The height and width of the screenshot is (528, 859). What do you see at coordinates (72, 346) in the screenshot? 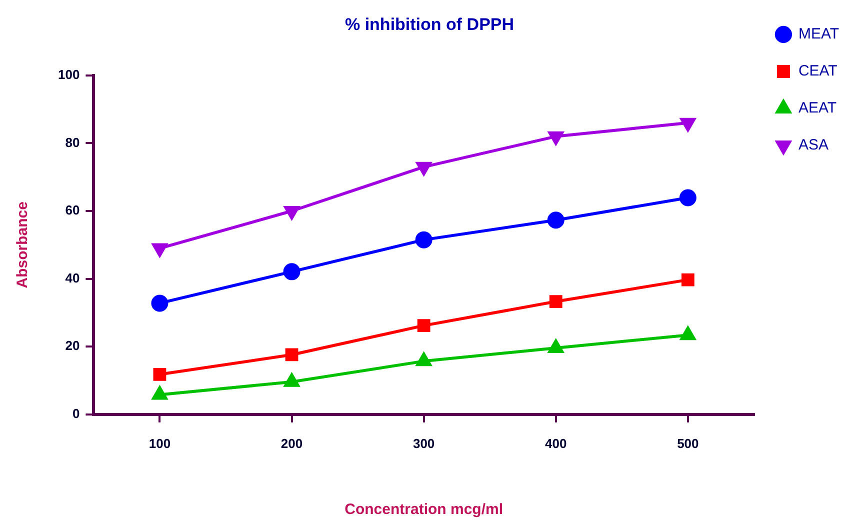
I see `y-tick-label: 20` at bounding box center [72, 346].